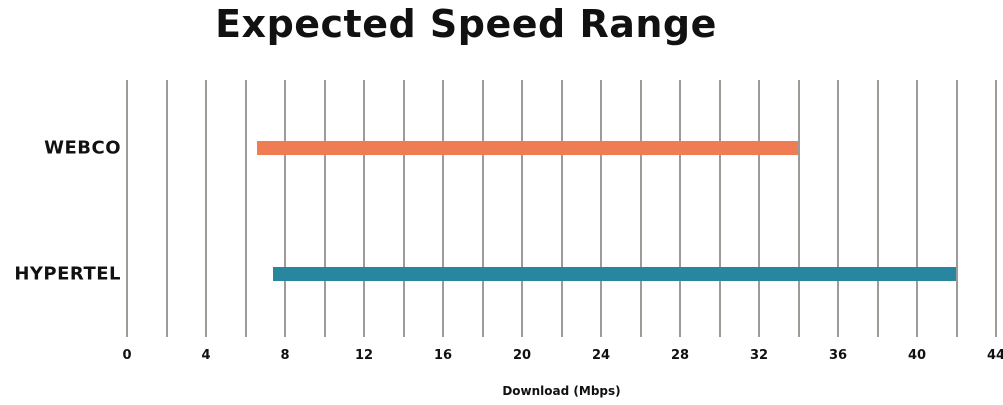 This screenshot has height=405, width=1003. What do you see at coordinates (838, 355) in the screenshot?
I see `x-tick-label-36: 36` at bounding box center [838, 355].